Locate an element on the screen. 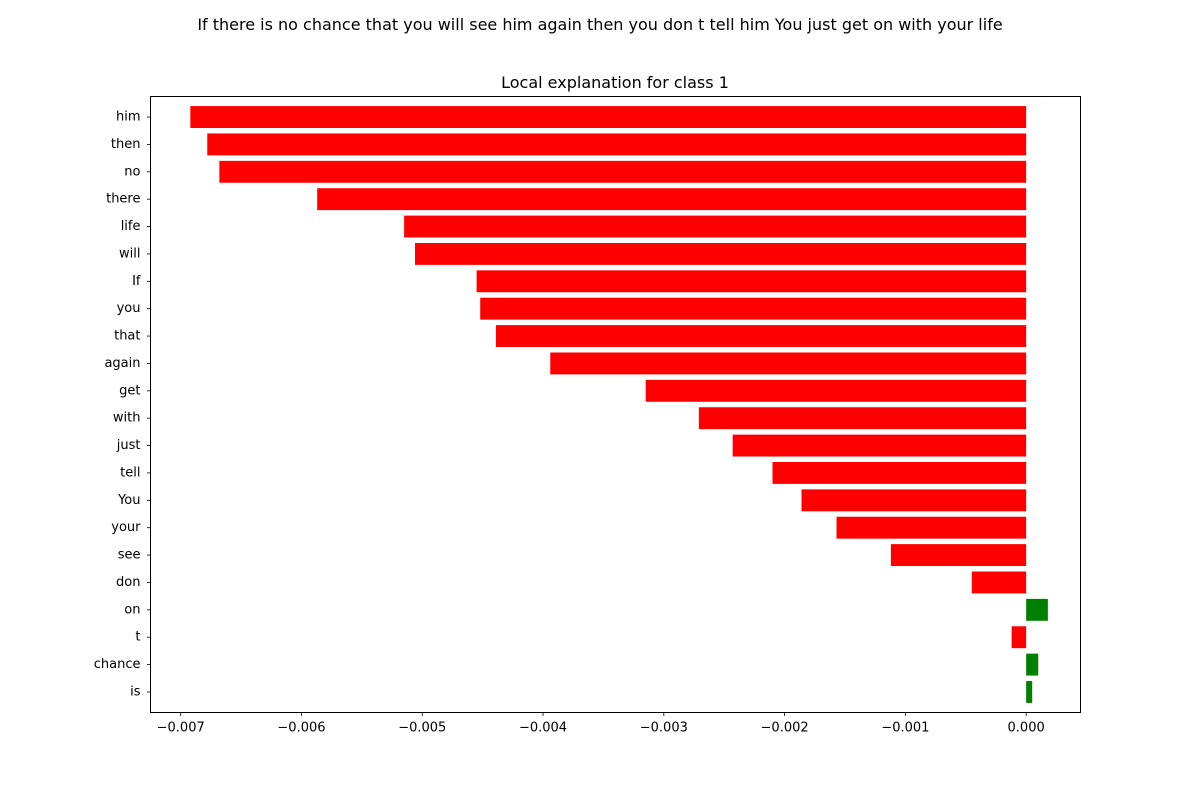 The height and width of the screenshot is (800, 1200). x-tick-label: −0.005 is located at coordinates (422, 728).